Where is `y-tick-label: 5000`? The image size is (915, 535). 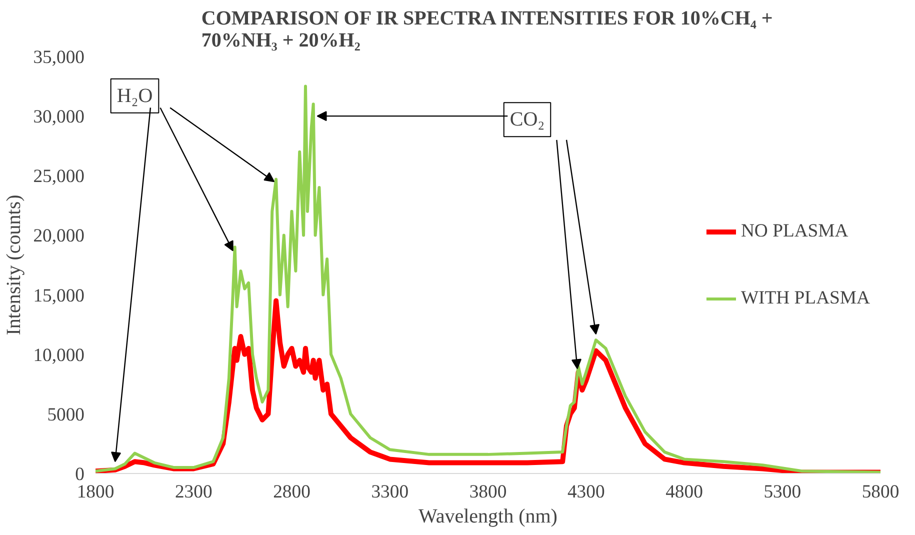
y-tick-label: 5000 is located at coordinates (65, 415).